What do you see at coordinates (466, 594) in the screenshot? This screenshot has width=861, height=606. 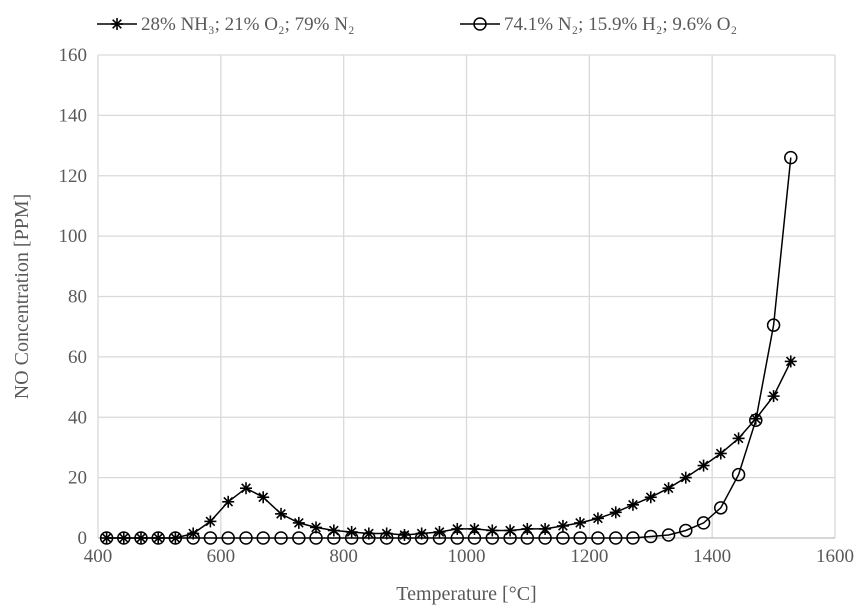 I see `x-axis-title: Temperature [°C]` at bounding box center [466, 594].